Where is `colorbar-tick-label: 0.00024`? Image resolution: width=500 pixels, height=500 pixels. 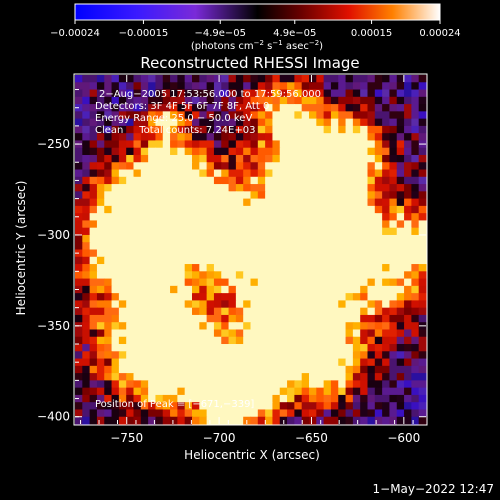
colorbar-tick-label: 0.00024 is located at coordinates (439, 33).